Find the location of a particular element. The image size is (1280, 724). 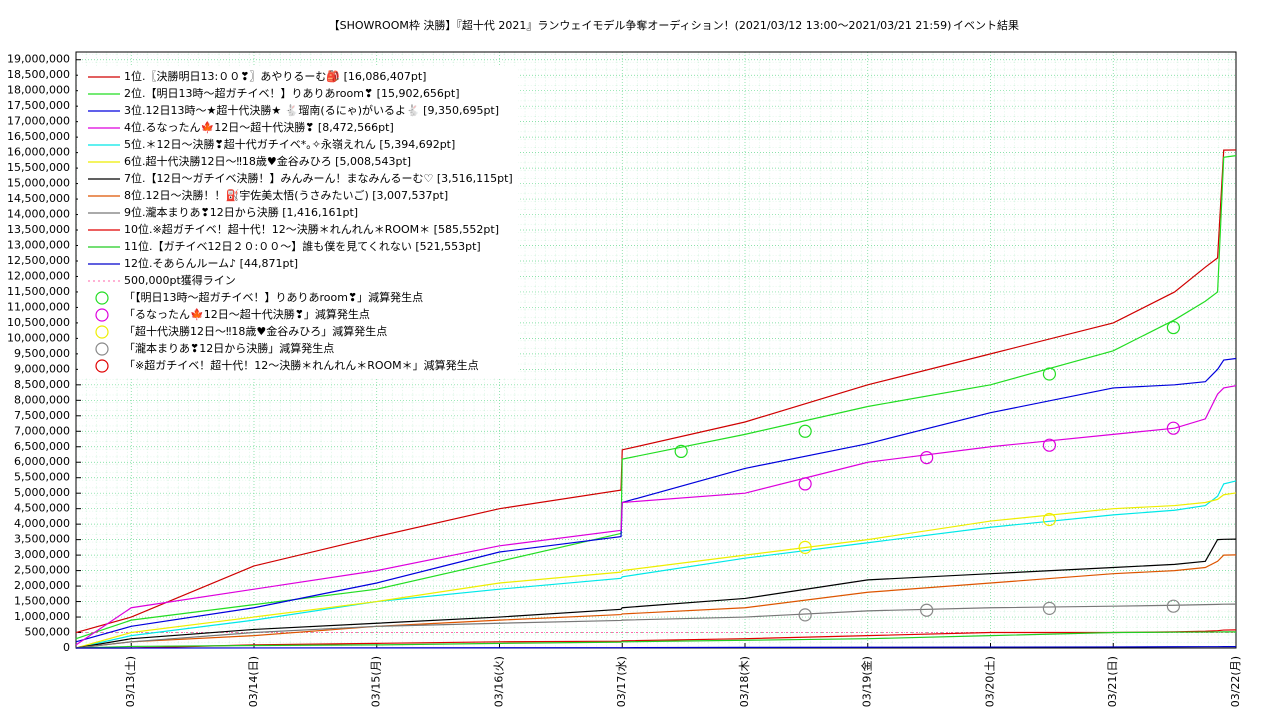

y-tick-label: 14,500,000 is located at coordinates (38, 198).